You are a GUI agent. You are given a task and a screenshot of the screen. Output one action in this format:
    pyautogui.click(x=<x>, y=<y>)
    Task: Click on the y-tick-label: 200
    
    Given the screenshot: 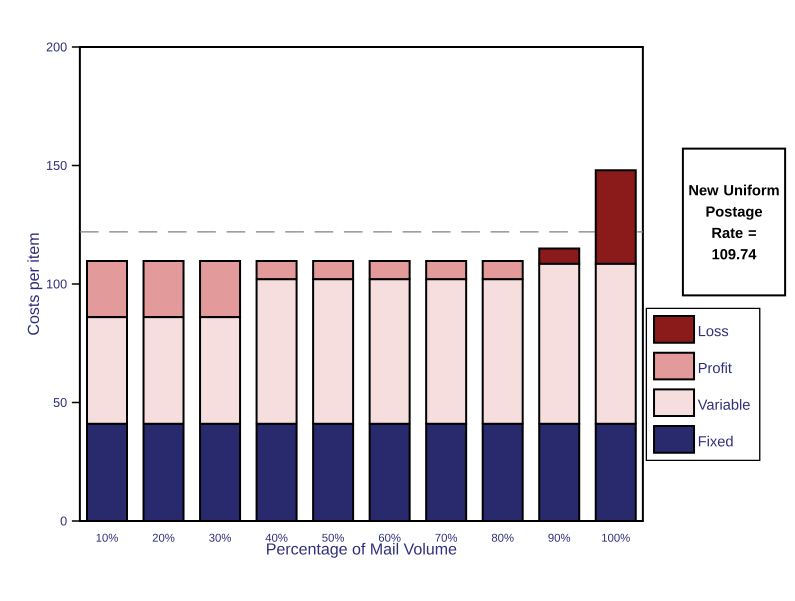 What is the action you would take?
    pyautogui.click(x=56, y=47)
    